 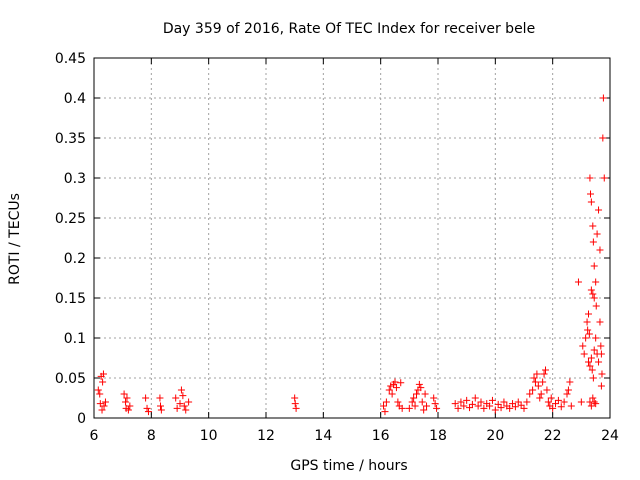 What do you see at coordinates (348, 466) in the screenshot?
I see `x-axis-label: GPS time / hours` at bounding box center [348, 466].